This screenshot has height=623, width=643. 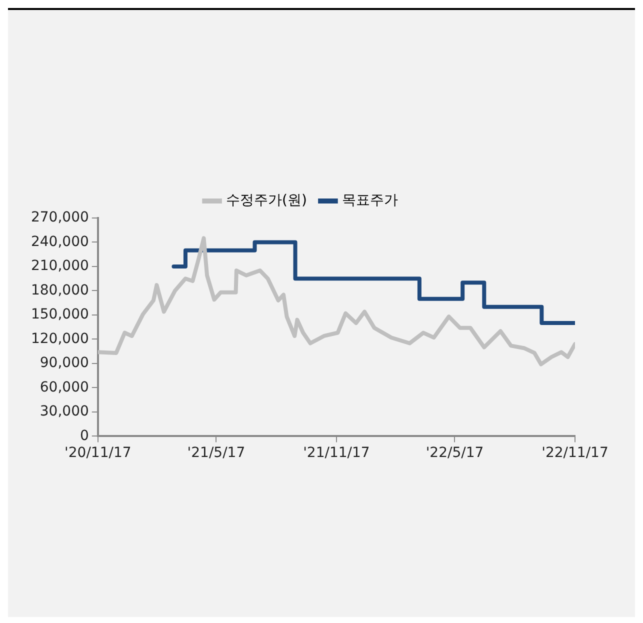 What do you see at coordinates (266, 200) in the screenshot?
I see `legend-label: 수정주가(원)` at bounding box center [266, 200].